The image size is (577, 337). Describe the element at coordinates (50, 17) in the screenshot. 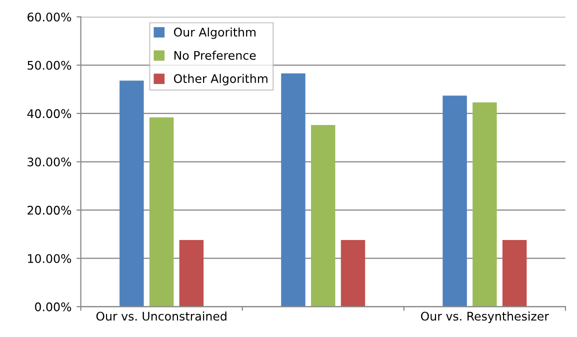

I see `y-tick-label: 60.00%` at that location.